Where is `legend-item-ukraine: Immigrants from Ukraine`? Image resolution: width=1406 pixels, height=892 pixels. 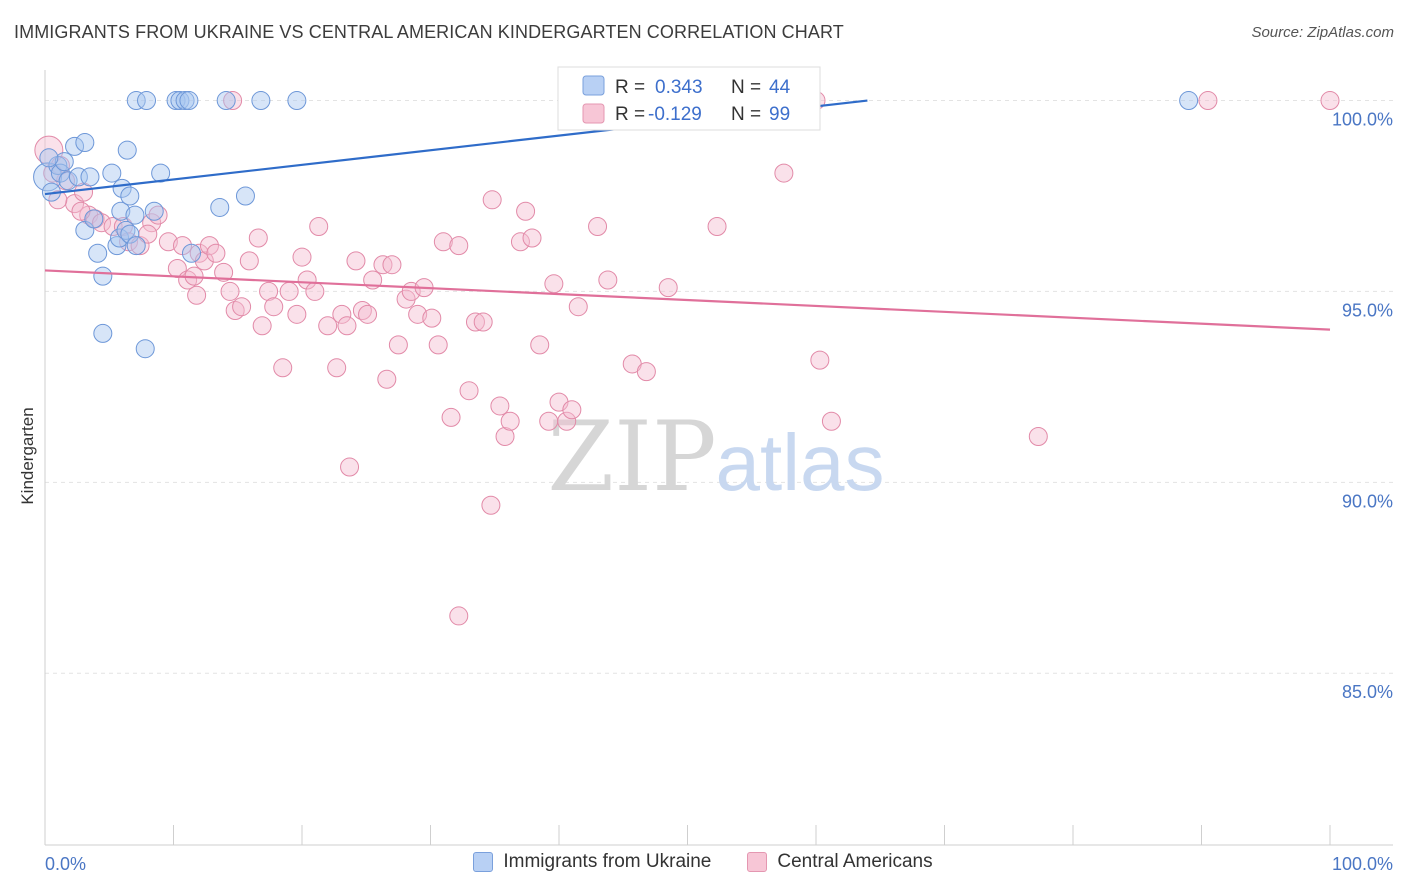 legend-item-ukraine: Immigrants from Ukraine is located at coordinates (592, 862).